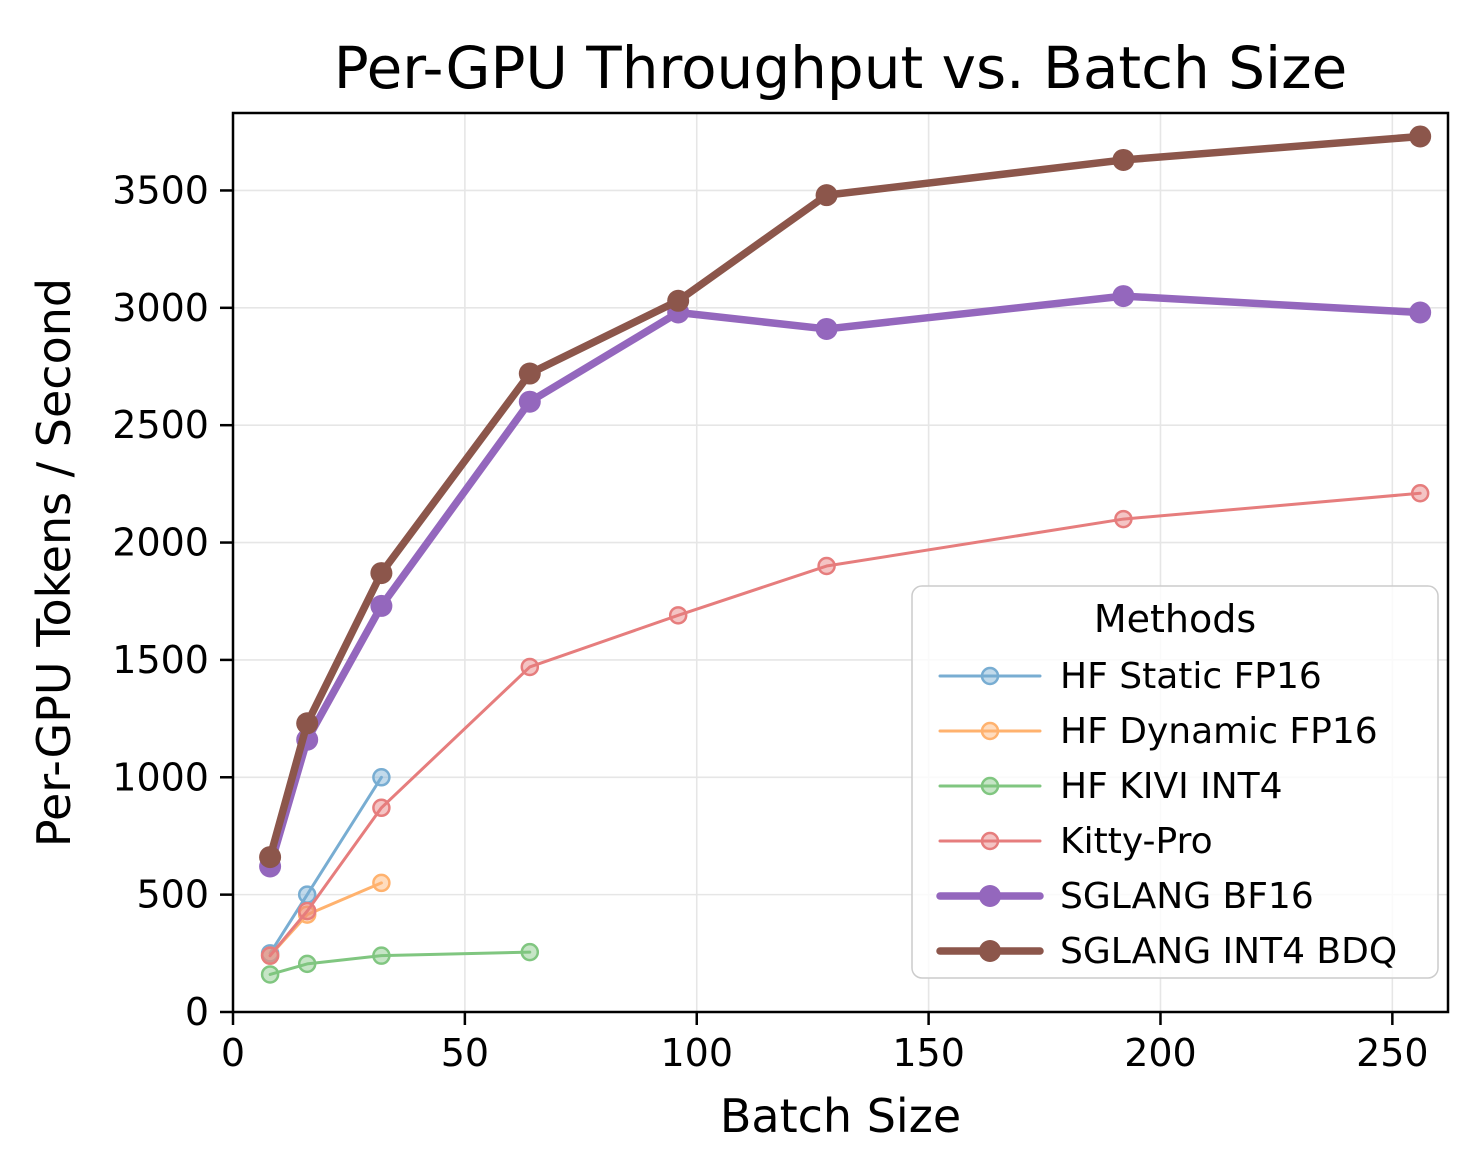  Describe the element at coordinates (990, 676) in the screenshot. I see `legend-marker-hf-static-fp16` at that location.